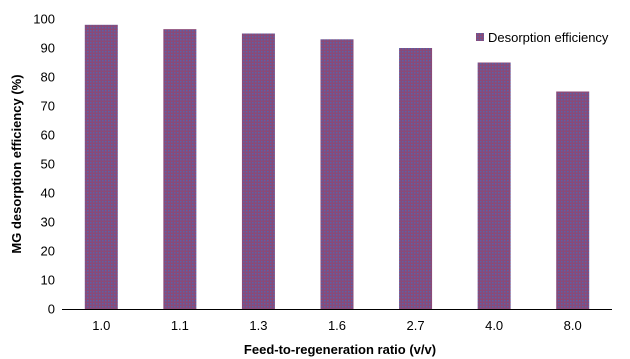 This screenshot has height=359, width=630. I want to click on y-tick-label: 50, so click(48, 164).